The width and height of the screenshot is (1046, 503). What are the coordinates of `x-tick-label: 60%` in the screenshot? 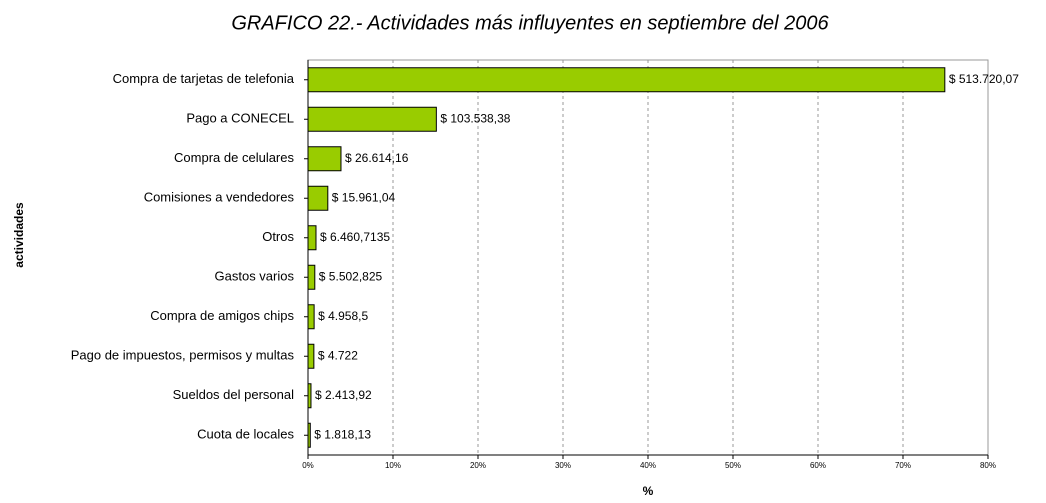 It's located at (818, 465).